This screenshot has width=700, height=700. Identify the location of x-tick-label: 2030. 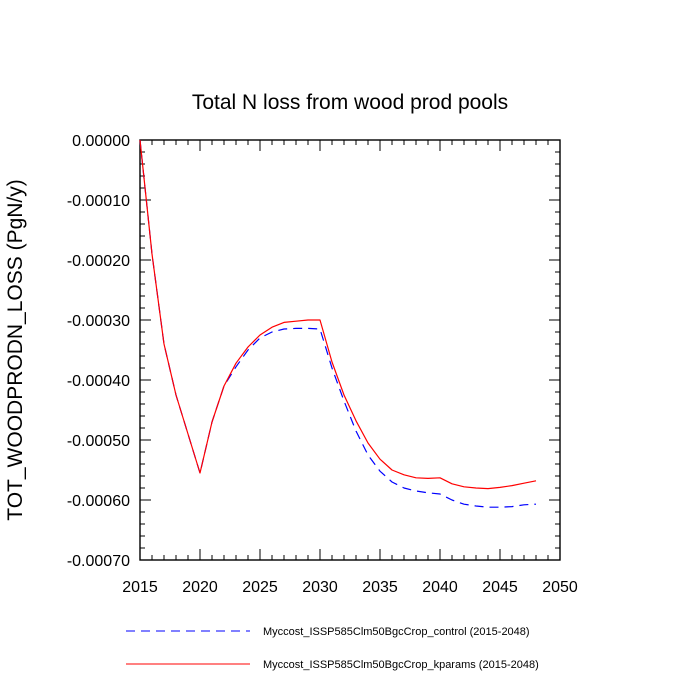
(320, 587).